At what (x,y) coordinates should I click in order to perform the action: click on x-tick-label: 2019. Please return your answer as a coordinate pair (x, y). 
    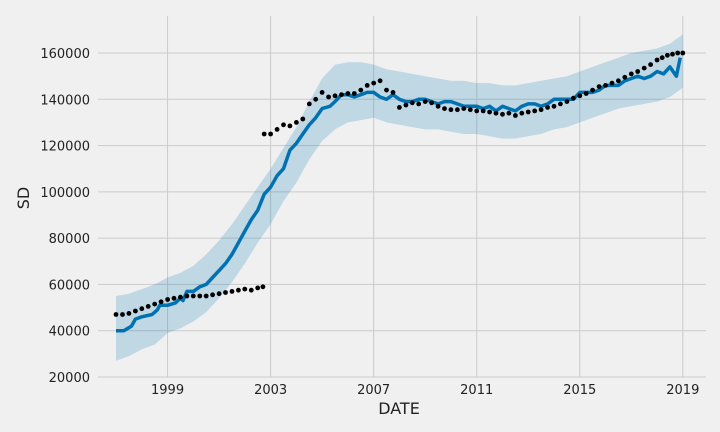
    Looking at the image, I should click on (682, 390).